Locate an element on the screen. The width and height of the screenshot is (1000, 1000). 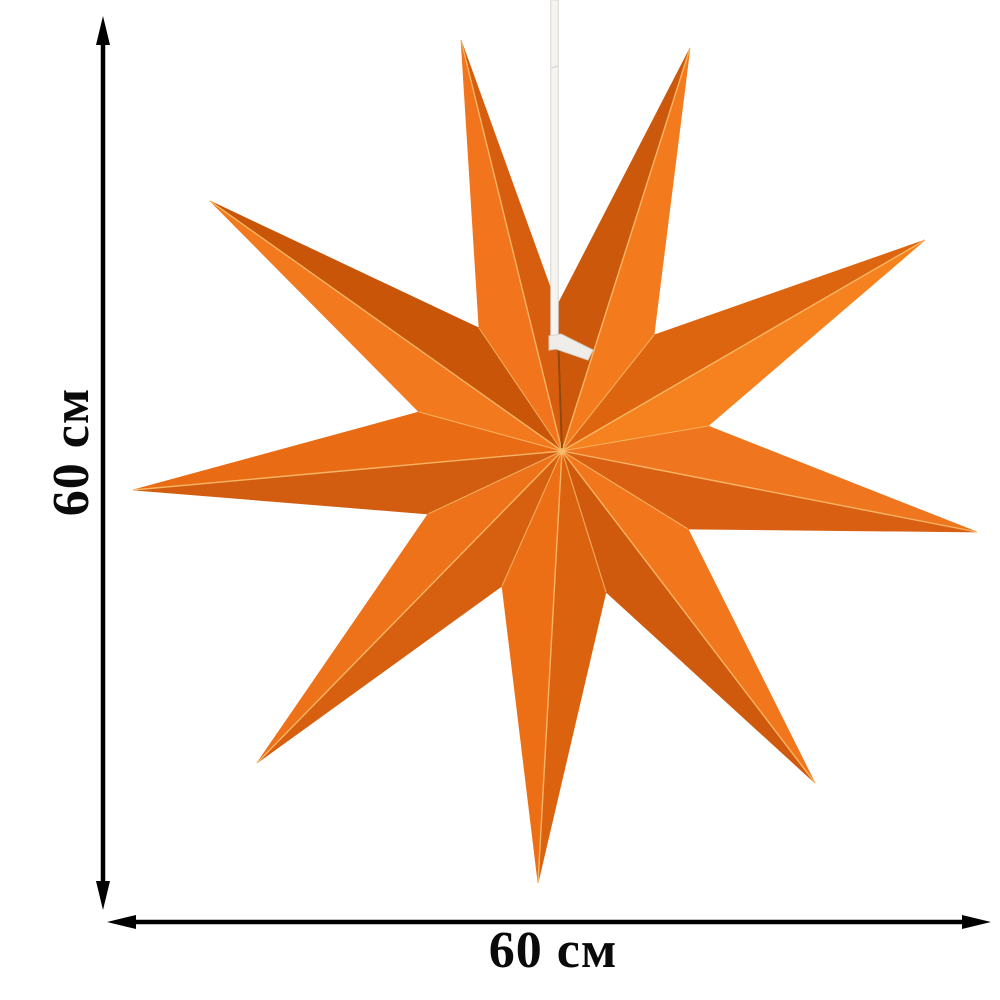
star-center is located at coordinates (562, 451).